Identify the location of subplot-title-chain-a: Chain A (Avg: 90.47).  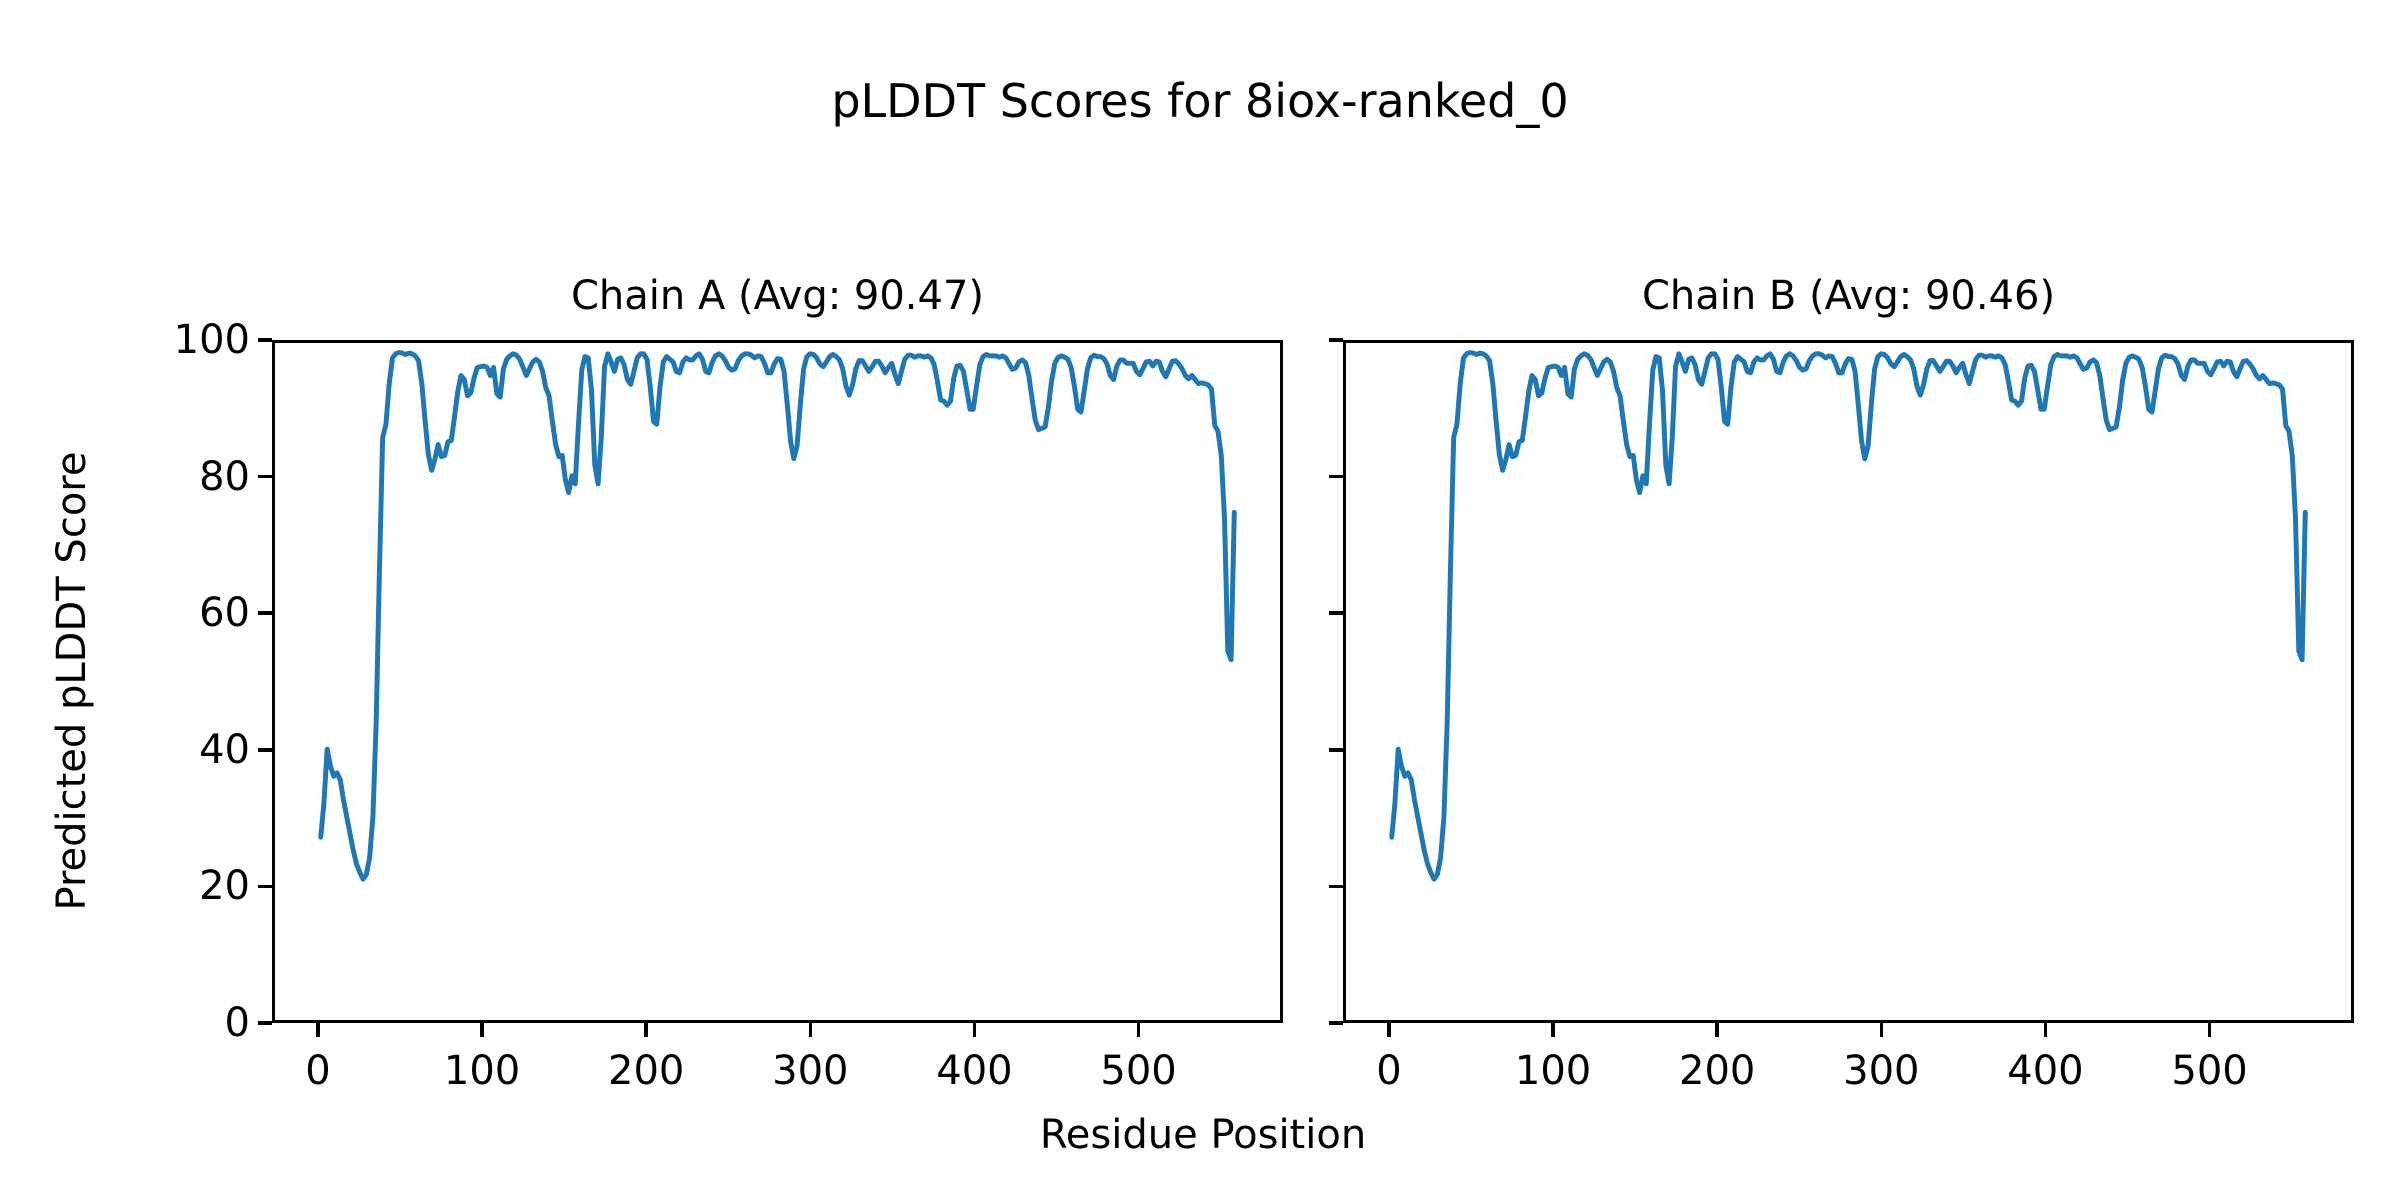
(777, 296).